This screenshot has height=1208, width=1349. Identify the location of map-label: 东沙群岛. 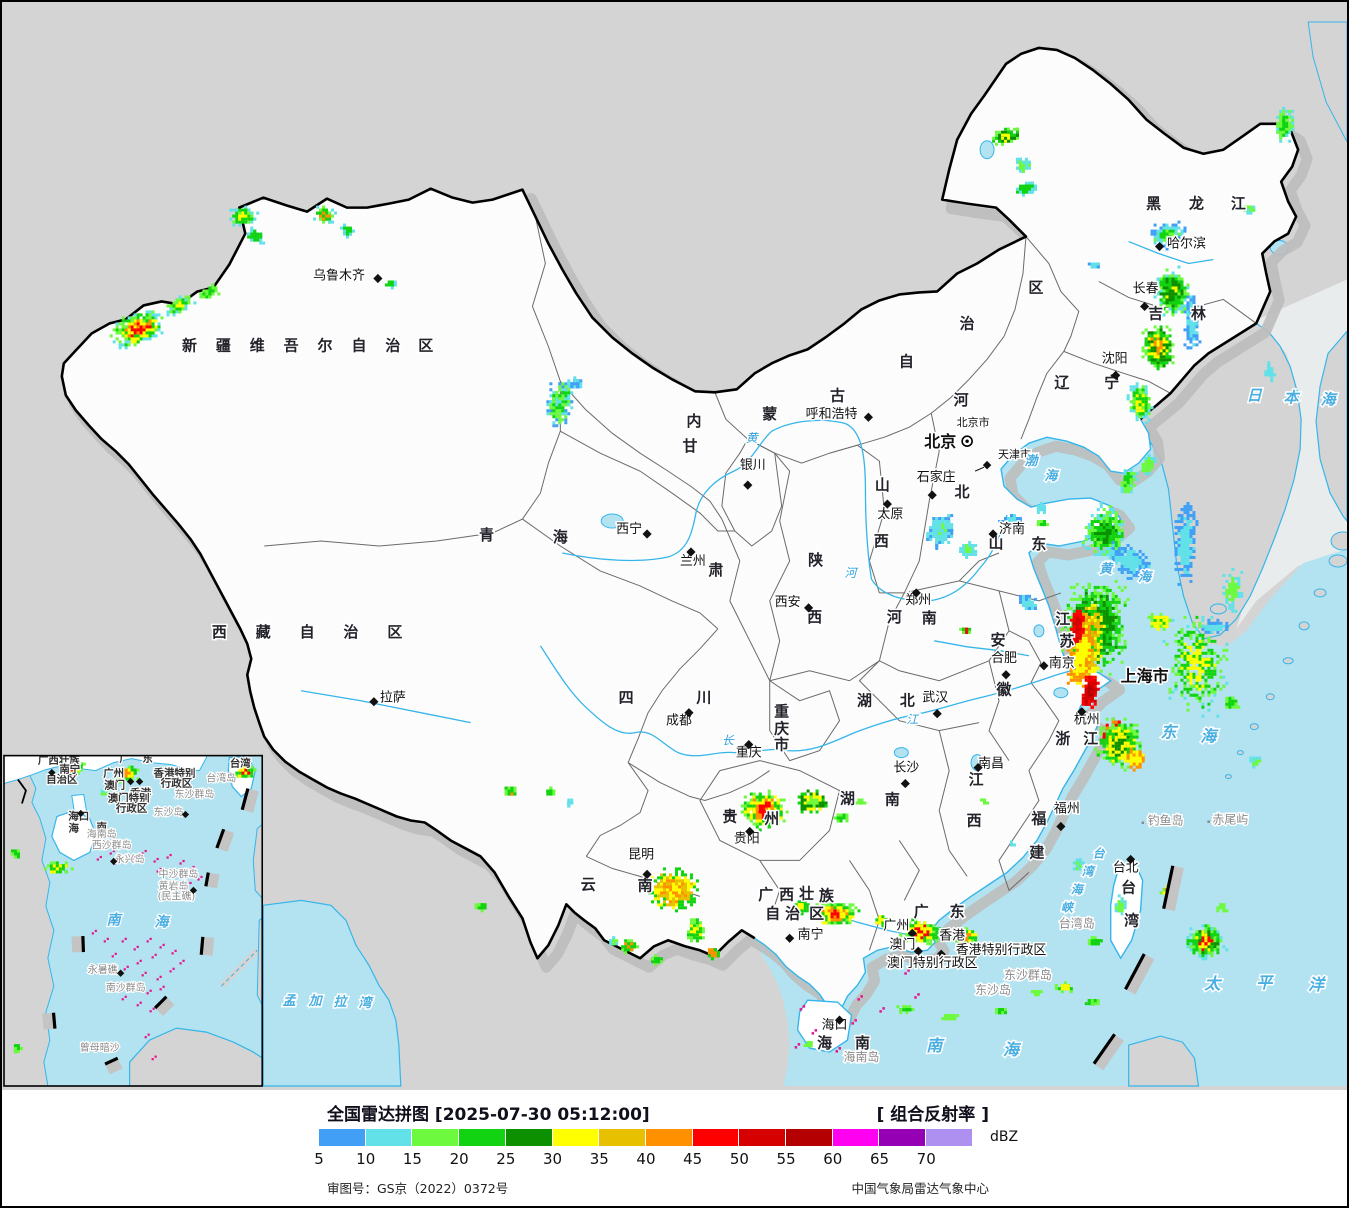
(1028, 974).